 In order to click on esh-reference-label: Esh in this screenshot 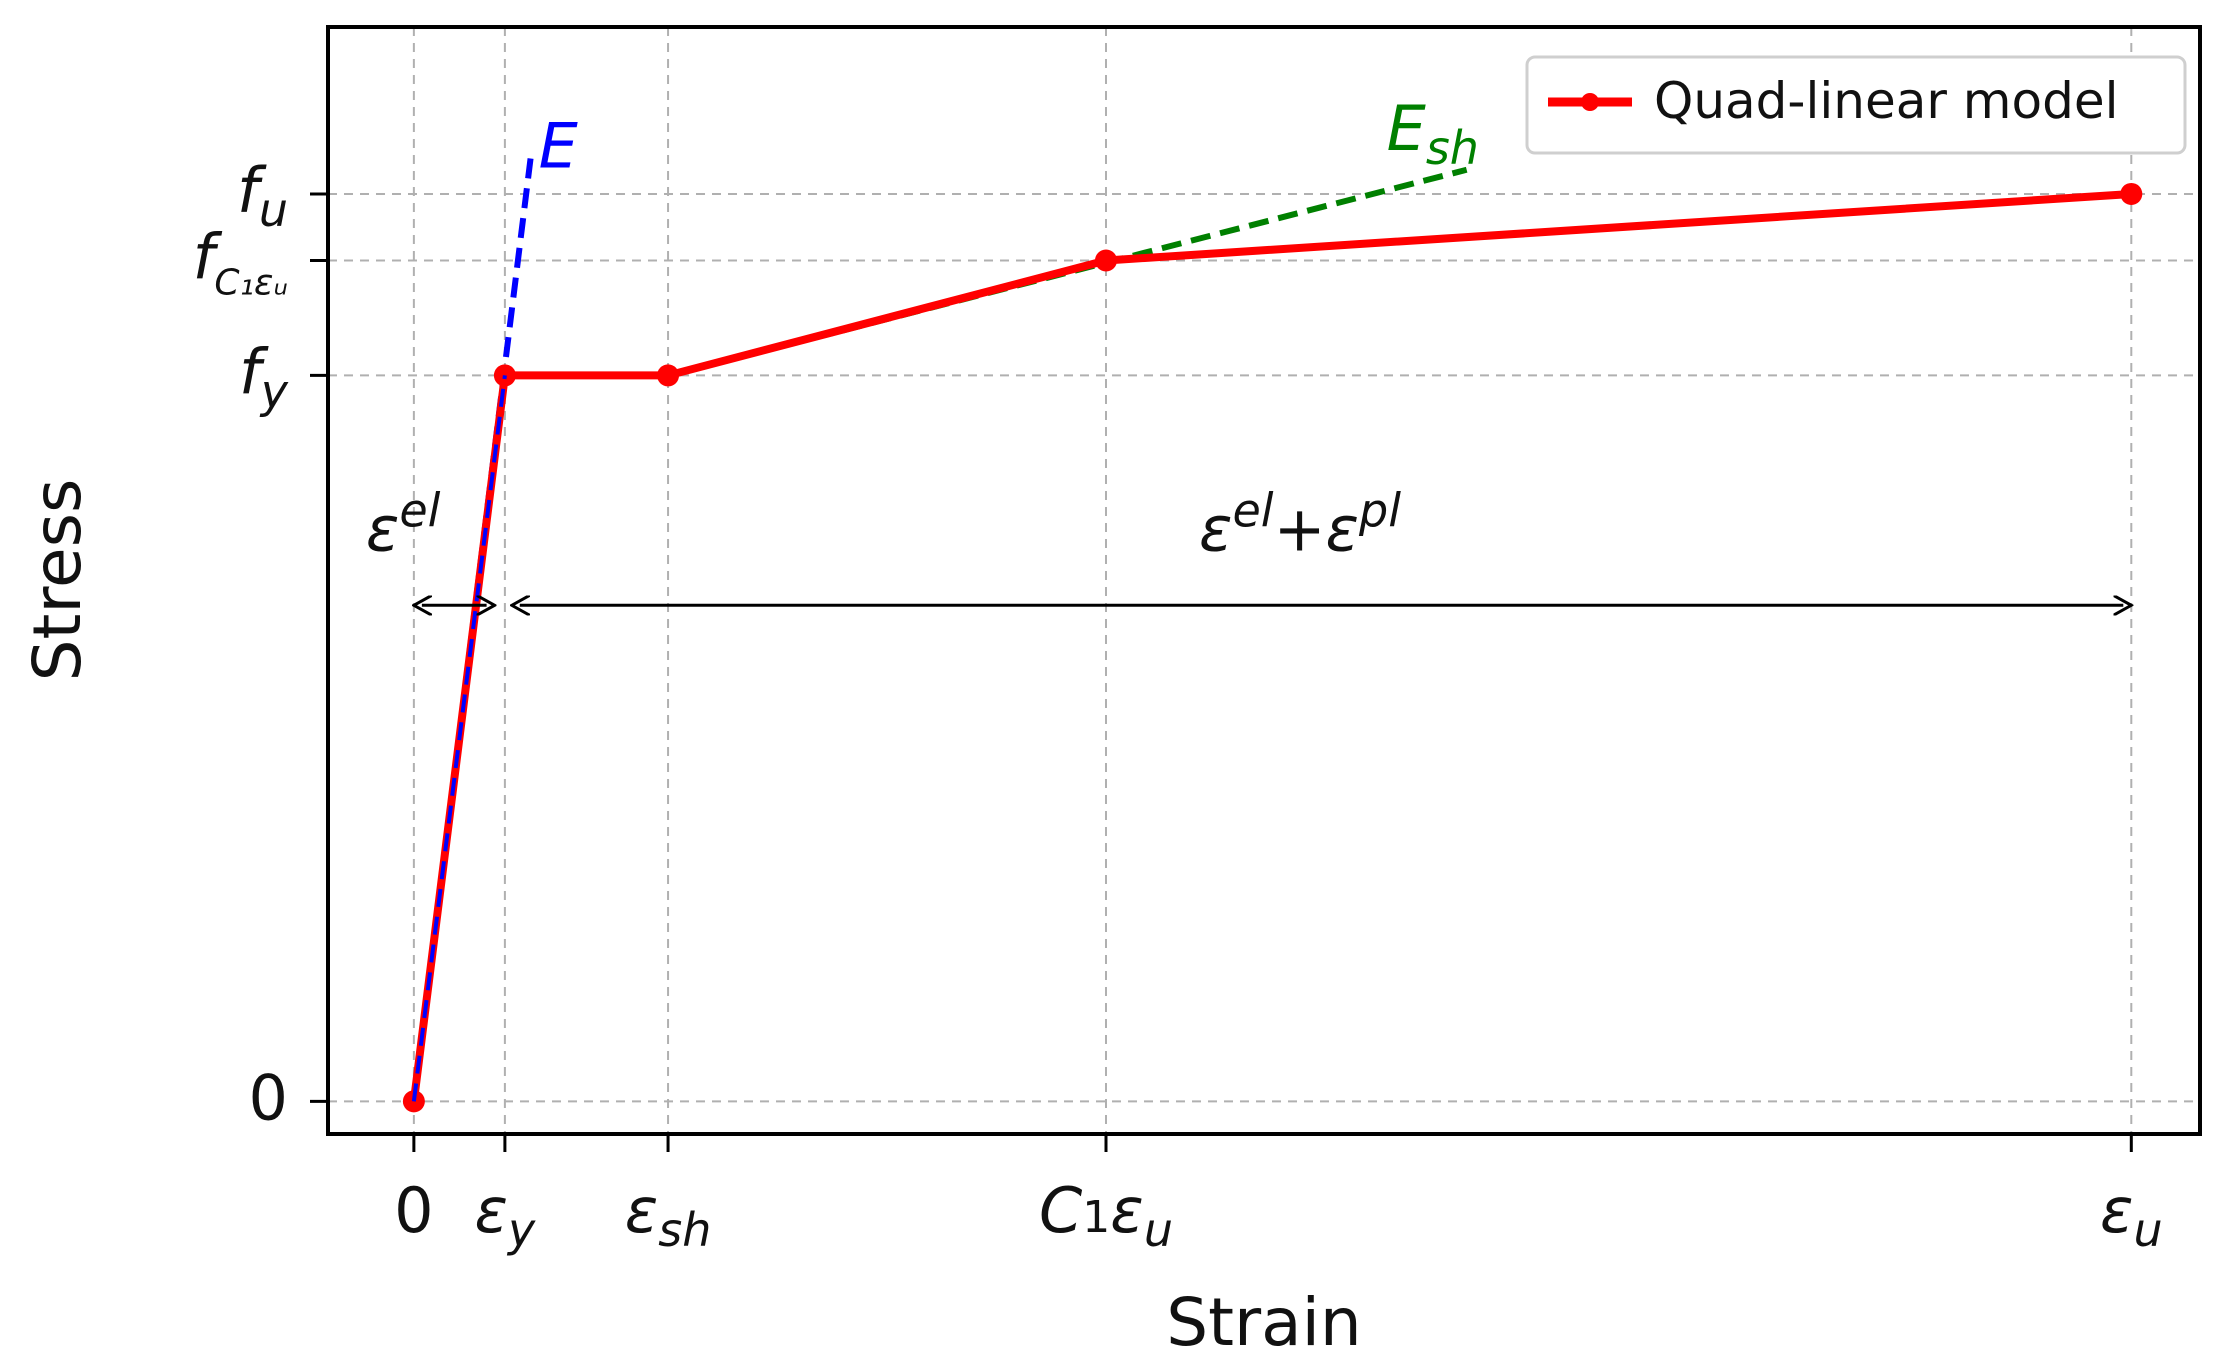, I will do `click(1433, 133)`.